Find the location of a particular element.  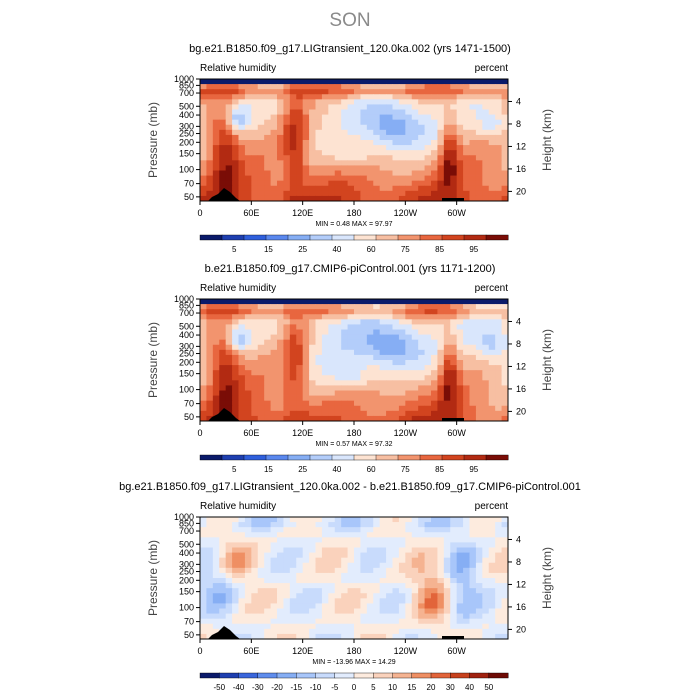

y-tick-label: 1000 is located at coordinates (184, 79).